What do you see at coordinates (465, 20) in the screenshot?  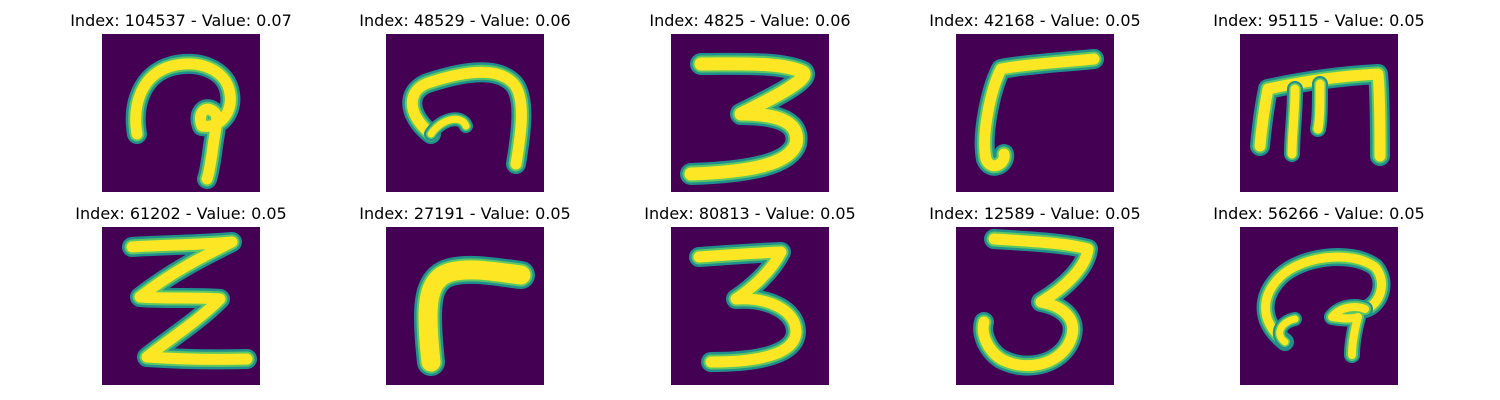 I see `panel-title-1: Index: 48529 - Value: 0.06` at bounding box center [465, 20].